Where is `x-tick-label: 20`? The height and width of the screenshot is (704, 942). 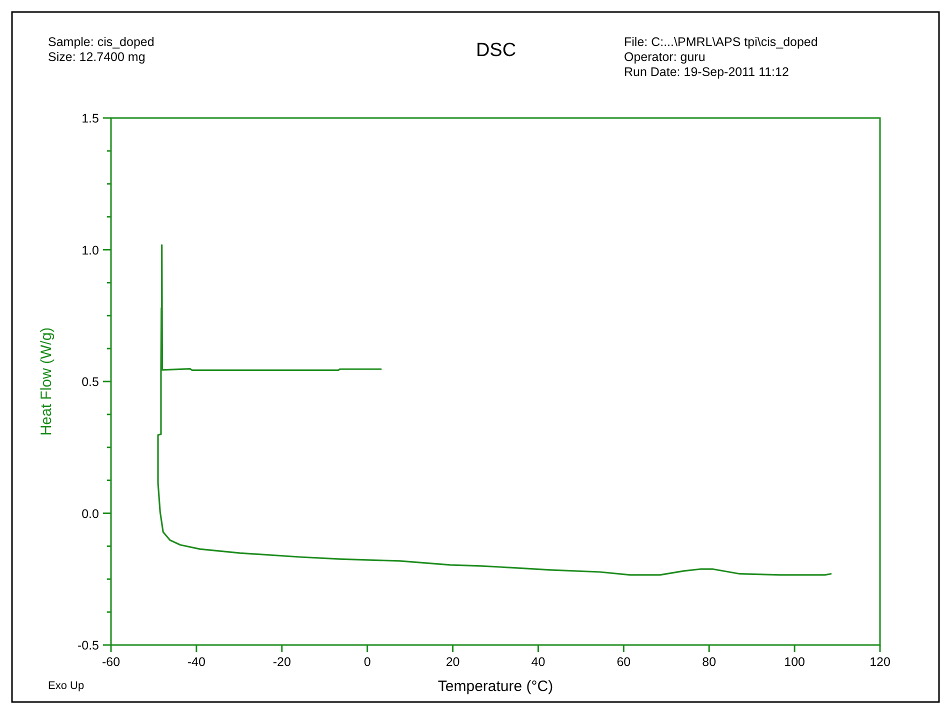 x-tick-label: 20 is located at coordinates (453, 662).